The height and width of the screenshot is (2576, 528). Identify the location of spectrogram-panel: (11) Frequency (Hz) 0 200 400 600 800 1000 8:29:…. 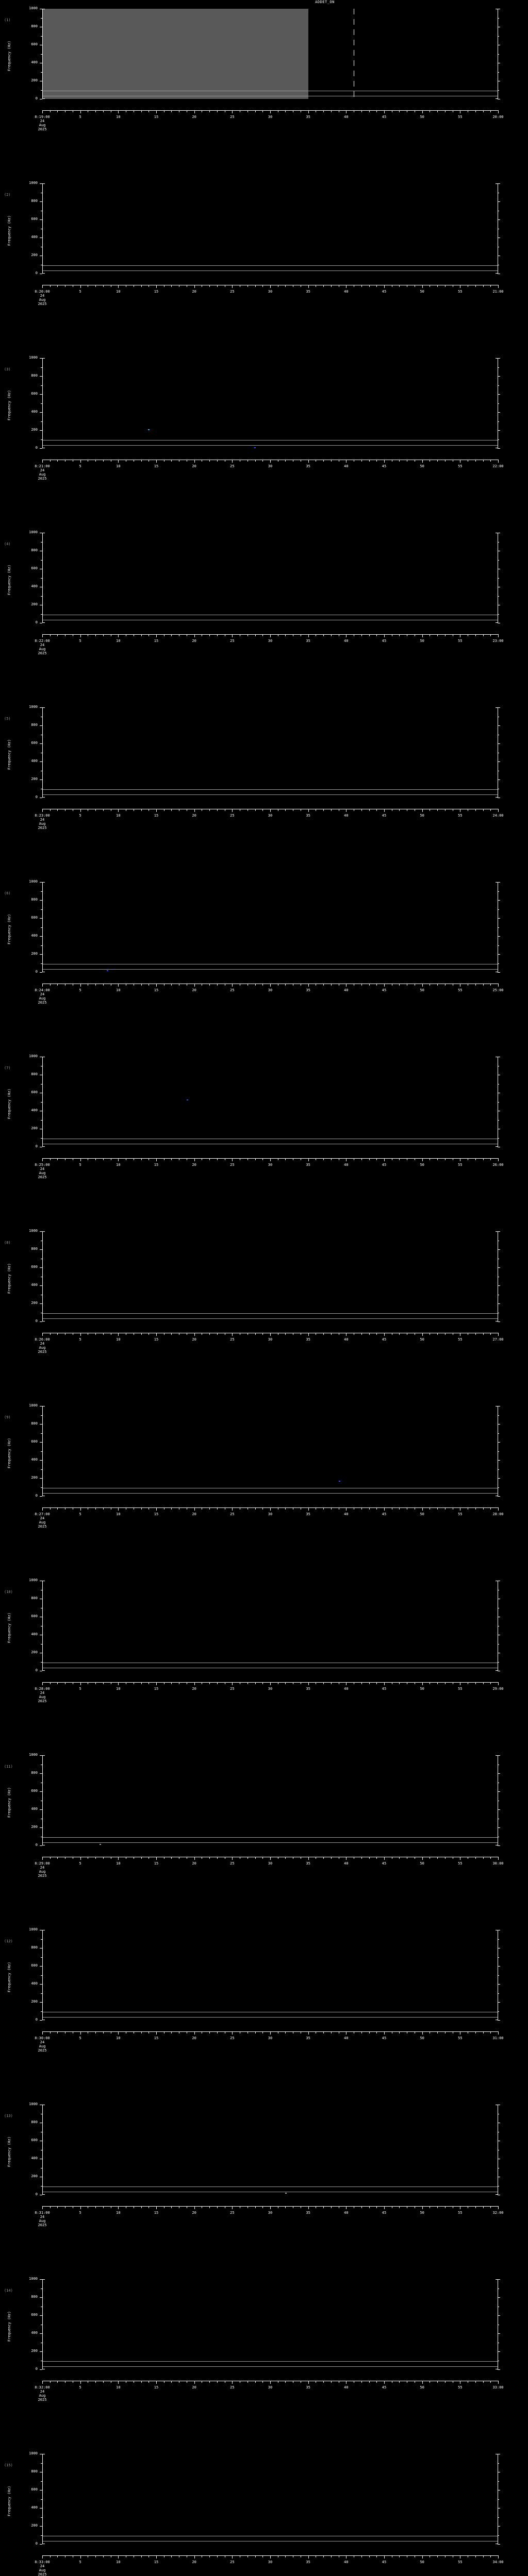
(264, 1841).